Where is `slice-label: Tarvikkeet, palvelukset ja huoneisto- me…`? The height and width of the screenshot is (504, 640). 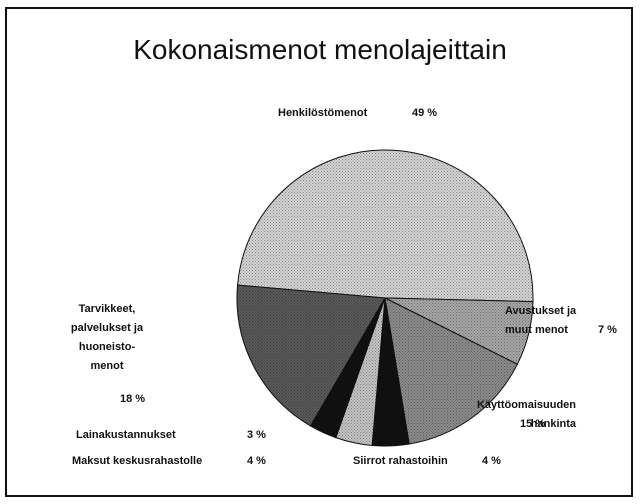
slice-label: Tarvikkeet, palvelukset ja huoneisto- me… is located at coordinates (107, 337).